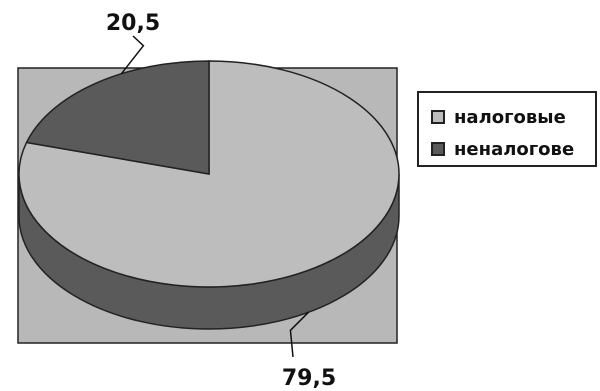 The height and width of the screenshot is (391, 600). Describe the element at coordinates (309, 378) in the screenshot. I see `data-label-0: 79,5` at that location.